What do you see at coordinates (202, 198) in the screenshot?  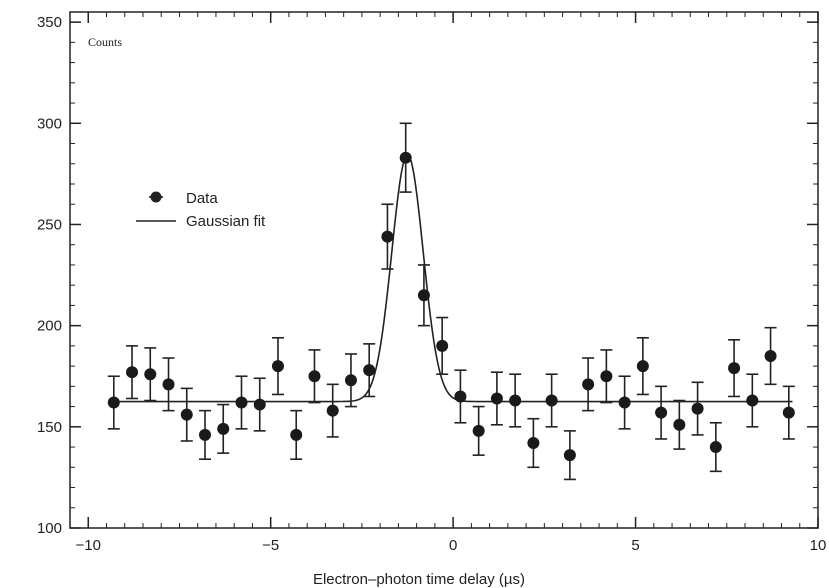 I see `legend-label-data: Data` at bounding box center [202, 198].